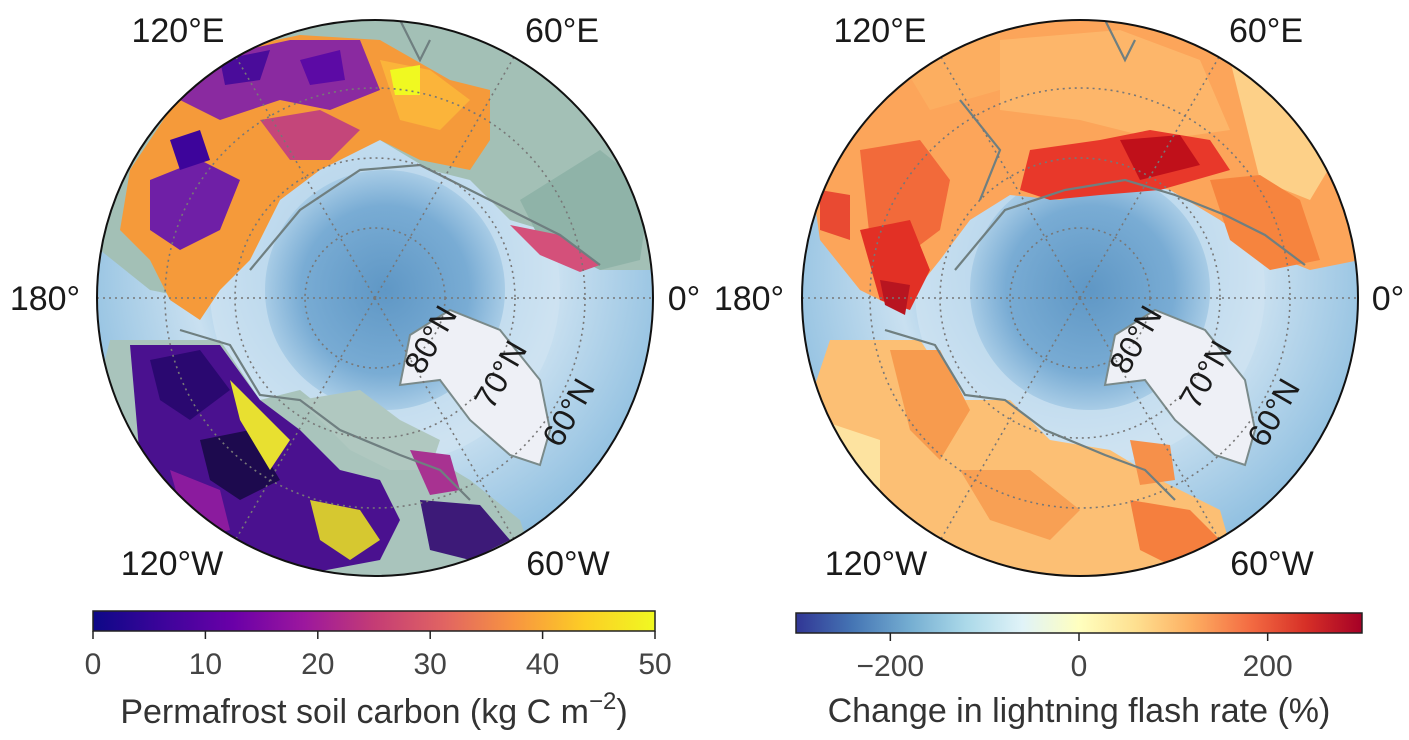  Describe the element at coordinates (654, 664) in the screenshot. I see `colorbar-tick-label: 50` at that location.